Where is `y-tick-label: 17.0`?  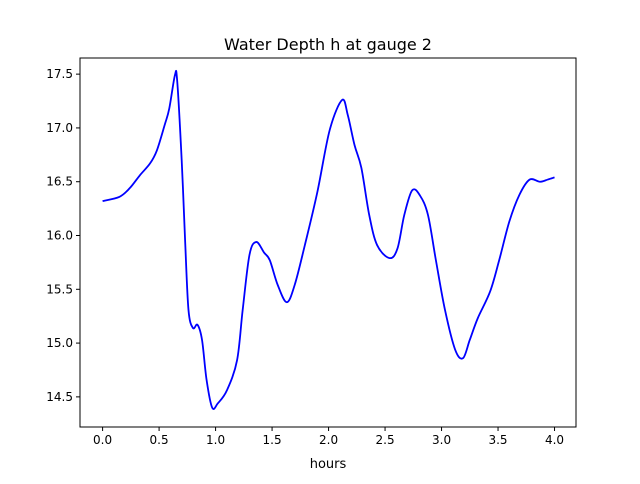
y-tick-label: 17.0 is located at coordinates (59, 128).